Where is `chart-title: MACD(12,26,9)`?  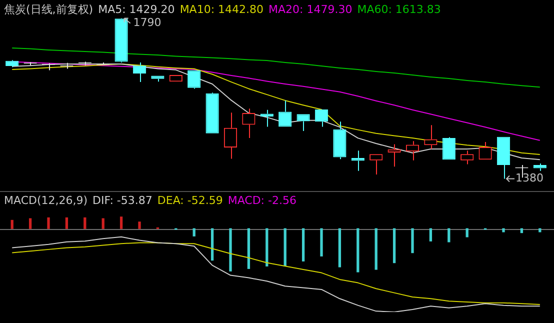
chart-title: MACD(12,26,9) is located at coordinates (46, 200).